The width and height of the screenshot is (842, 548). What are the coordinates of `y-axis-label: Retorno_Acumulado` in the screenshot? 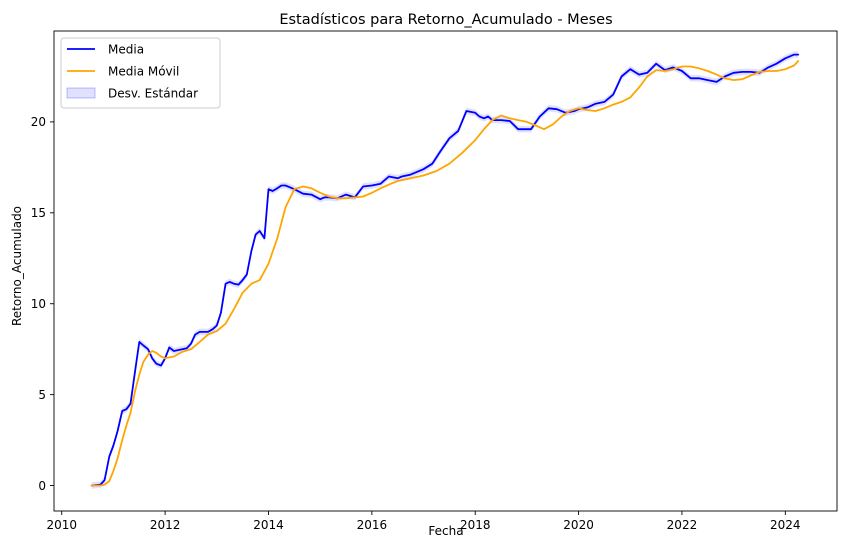 It's located at (17, 266).